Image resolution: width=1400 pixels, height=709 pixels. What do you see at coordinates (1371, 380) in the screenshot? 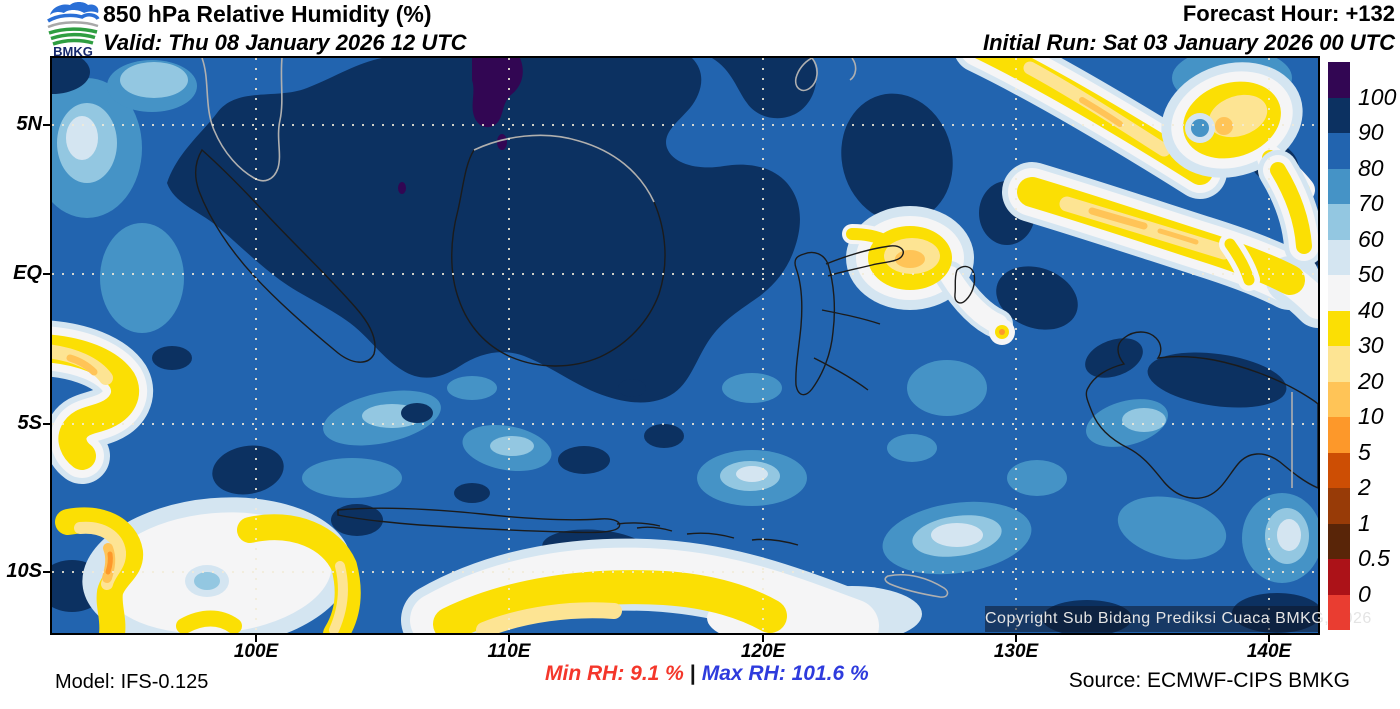
I see `colorbar-tick-label: 20` at bounding box center [1371, 380].